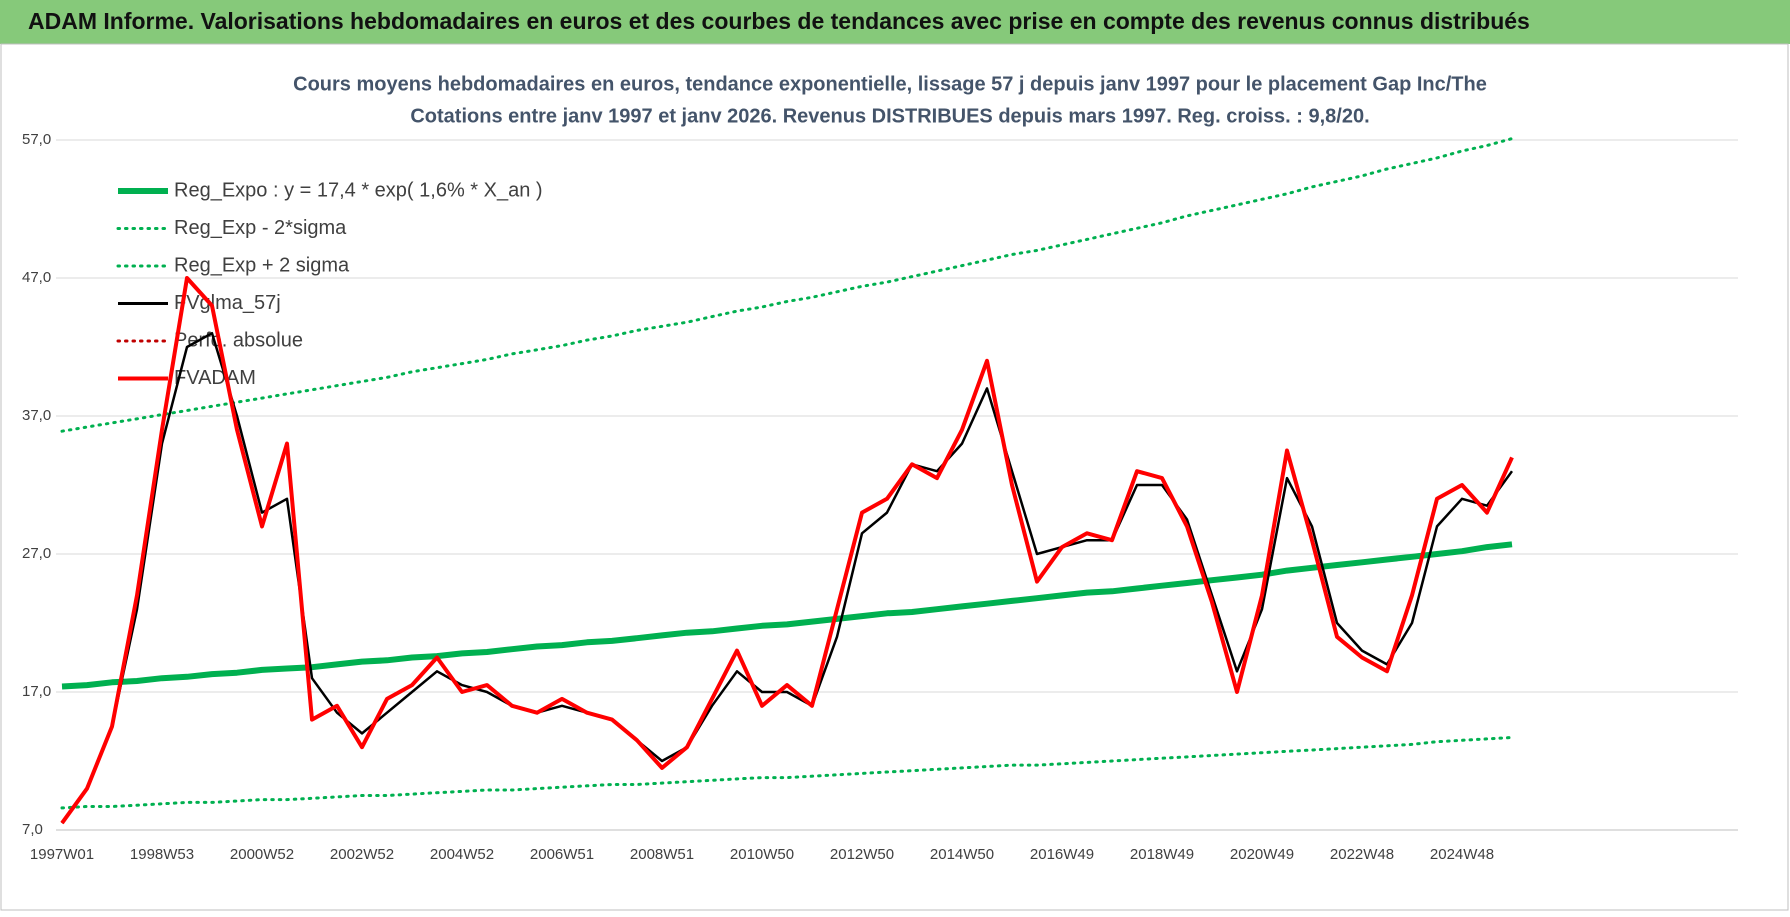 This screenshot has width=1790, height=917. What do you see at coordinates (662, 854) in the screenshot?
I see `x-tick-label: 2008W51` at bounding box center [662, 854].